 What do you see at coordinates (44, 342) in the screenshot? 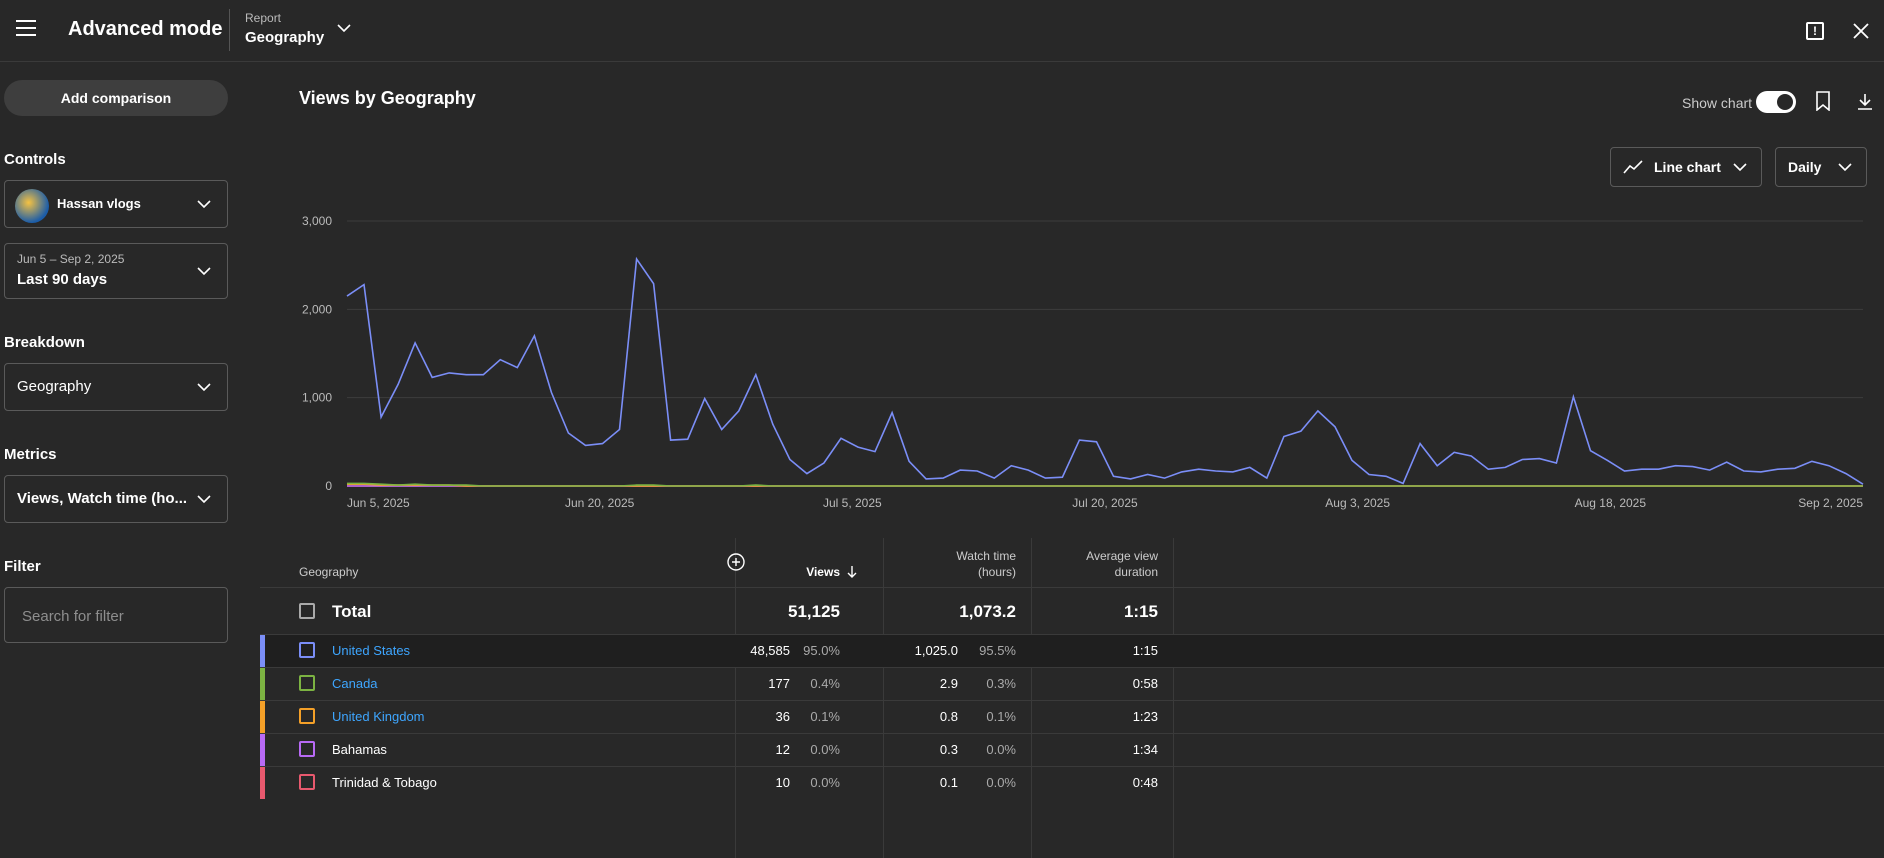
I see `breakdown-label: Breakdown` at bounding box center [44, 342].